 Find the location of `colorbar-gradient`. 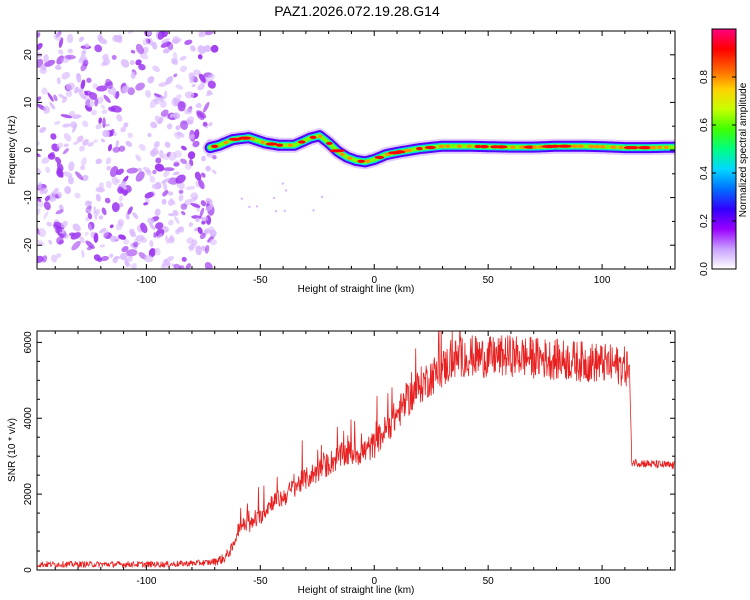

colorbar-gradient is located at coordinates (724, 149).